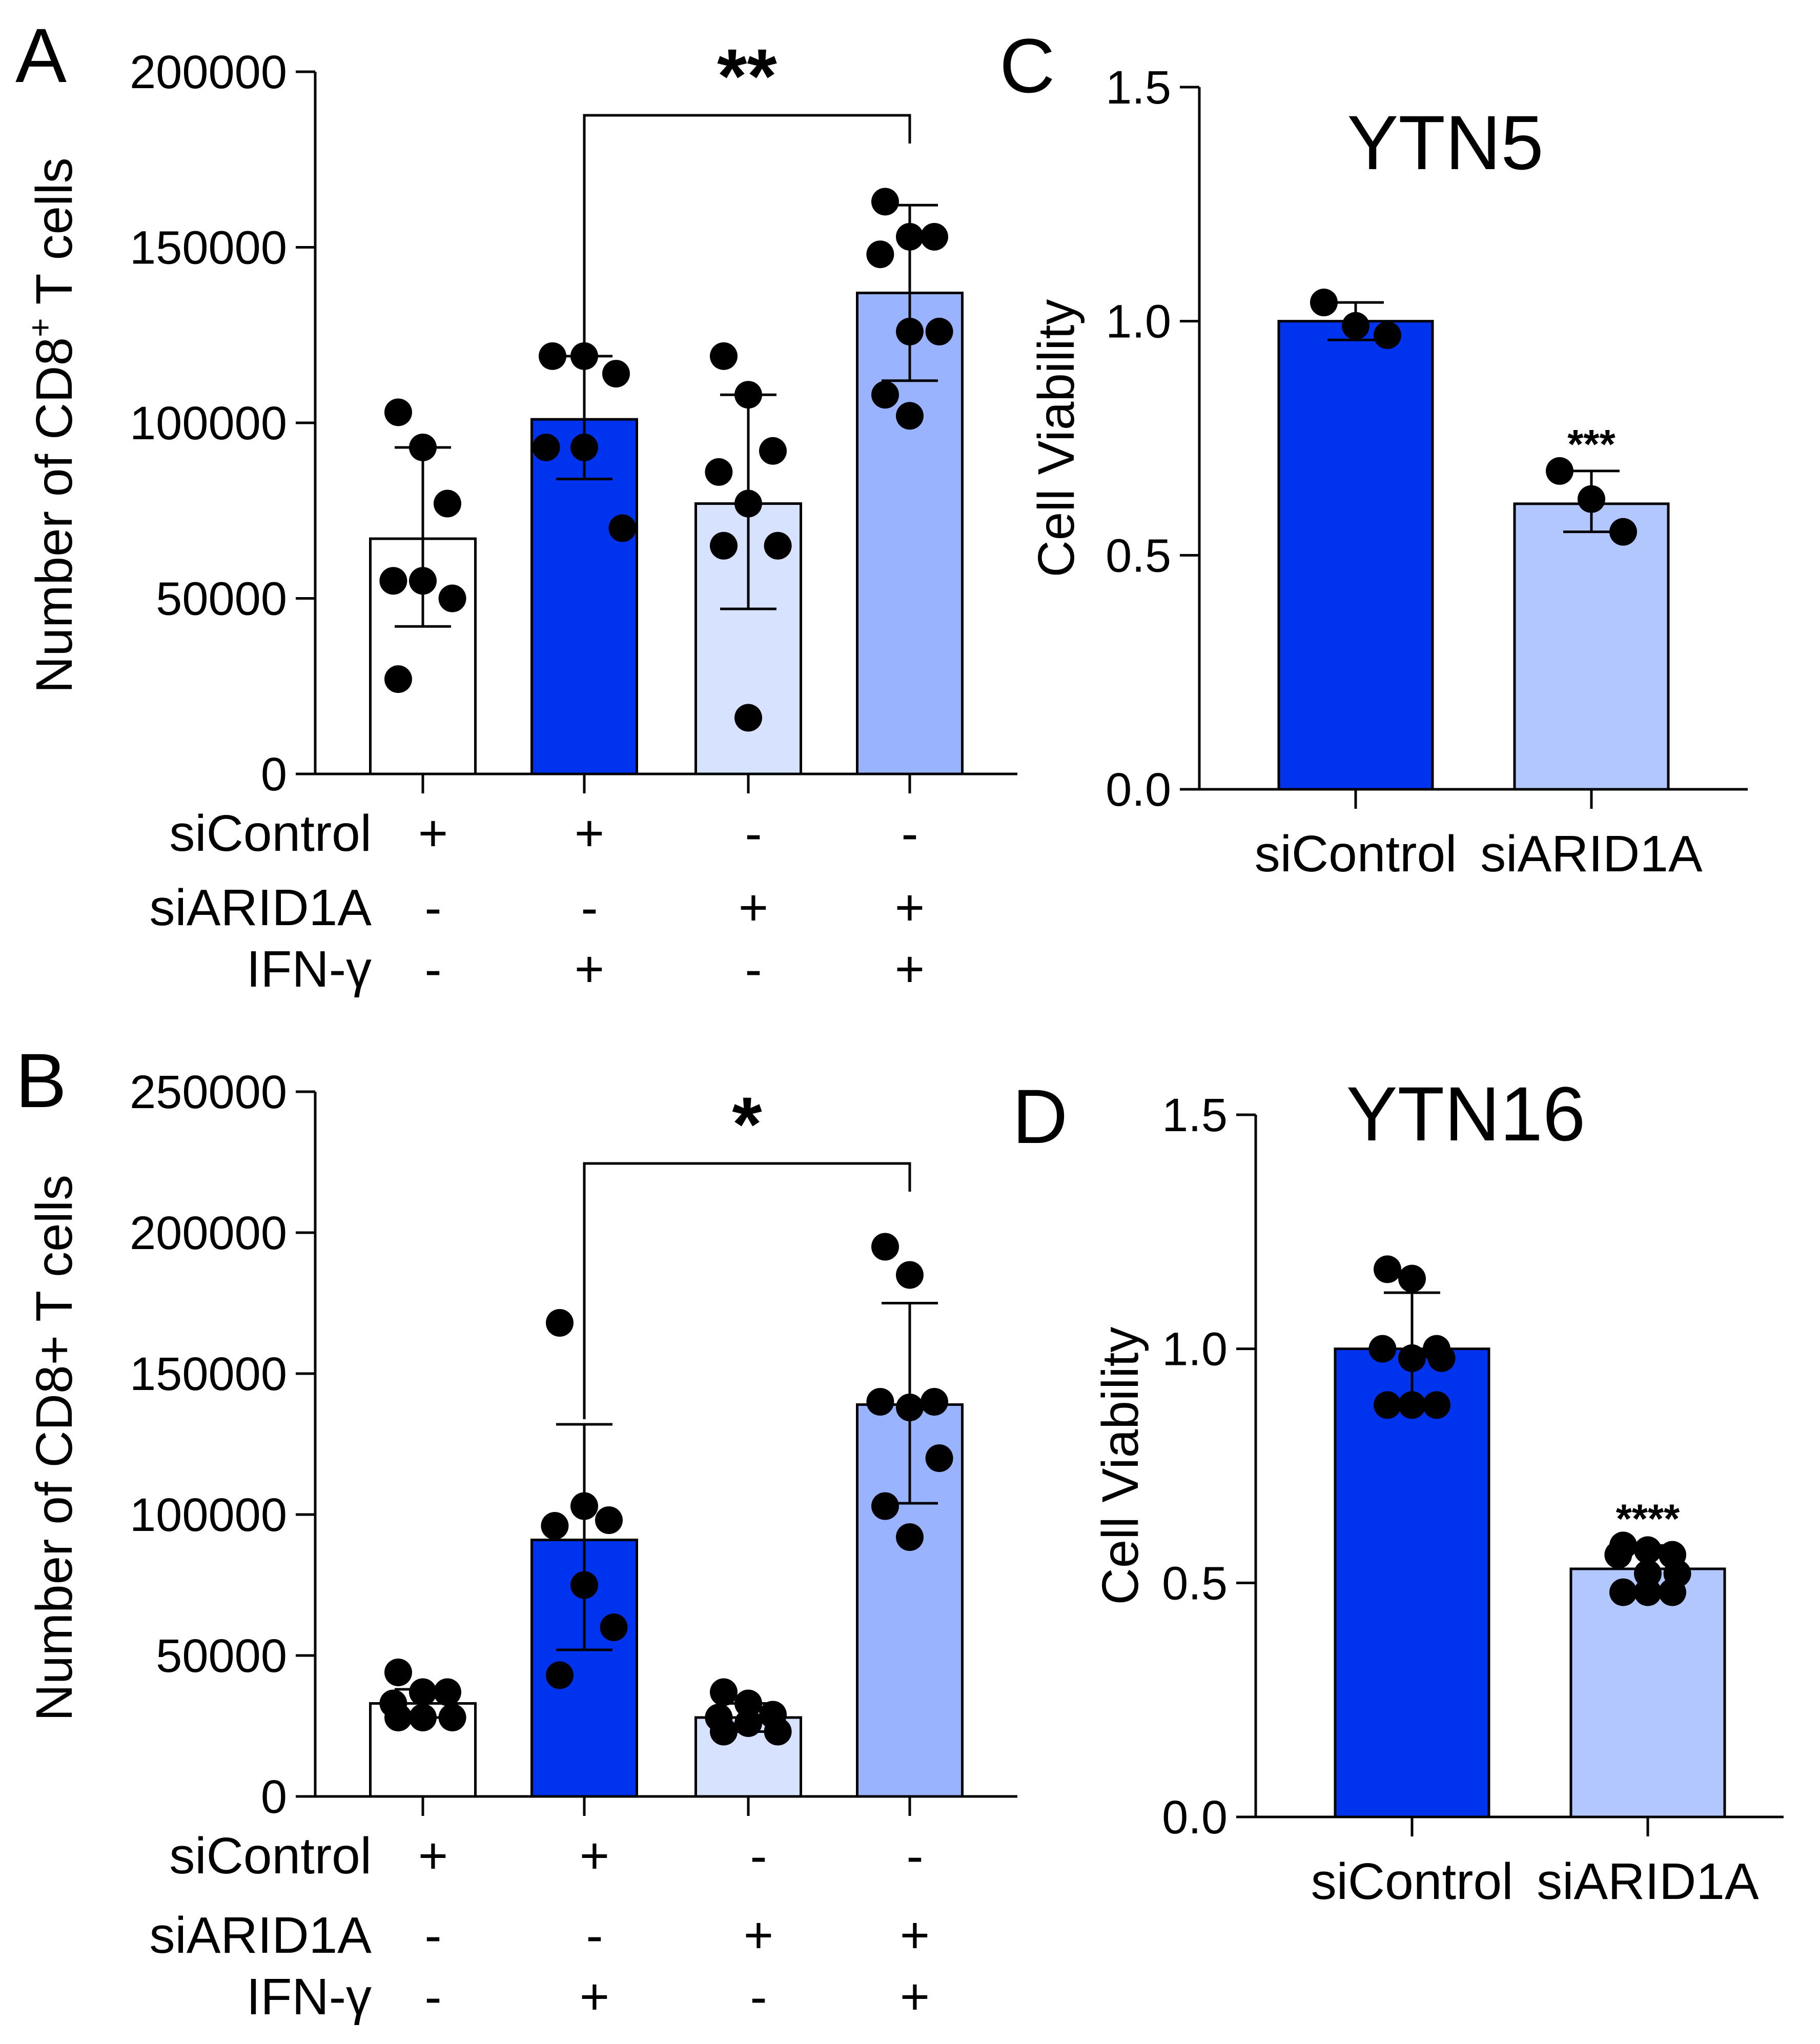 This screenshot has width=1820, height=2044. What do you see at coordinates (1412, 1881) in the screenshot?
I see `panel-d-category-label: siControl` at bounding box center [1412, 1881].